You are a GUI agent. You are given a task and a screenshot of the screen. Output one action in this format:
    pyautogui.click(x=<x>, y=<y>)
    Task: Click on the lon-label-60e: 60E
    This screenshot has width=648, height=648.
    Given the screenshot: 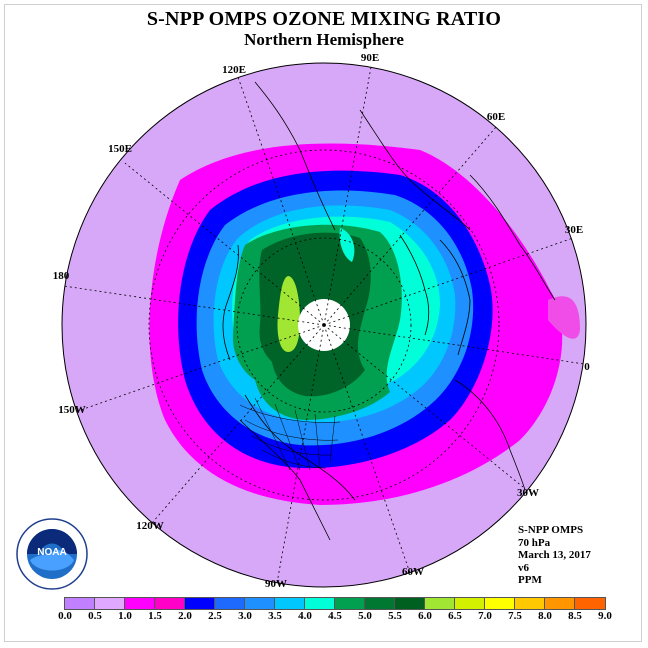 What is the action you would take?
    pyautogui.click(x=496, y=117)
    